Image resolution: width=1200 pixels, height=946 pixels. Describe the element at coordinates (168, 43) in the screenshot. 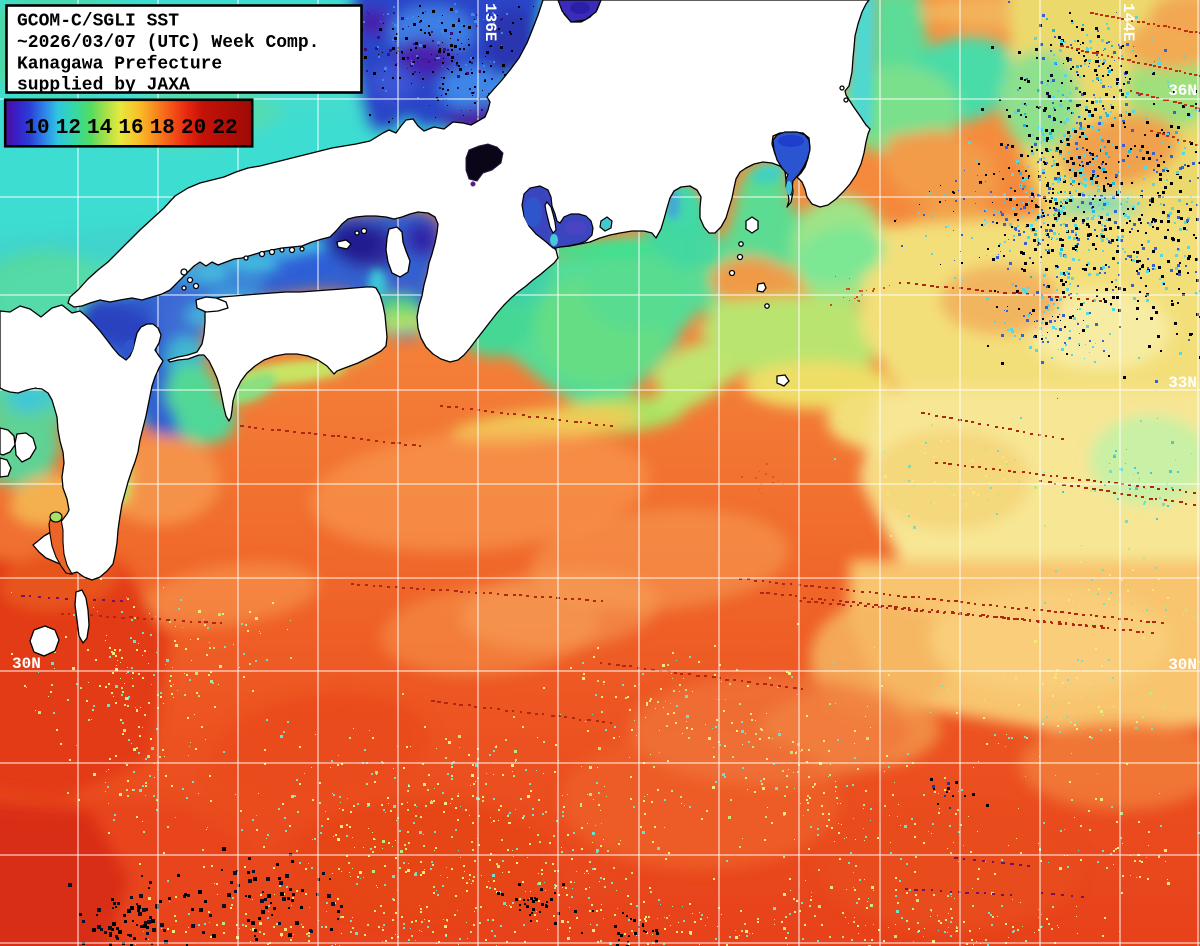

I see `svg-text: ~2026/03/07 (UTC) Week Comp.` at that location.